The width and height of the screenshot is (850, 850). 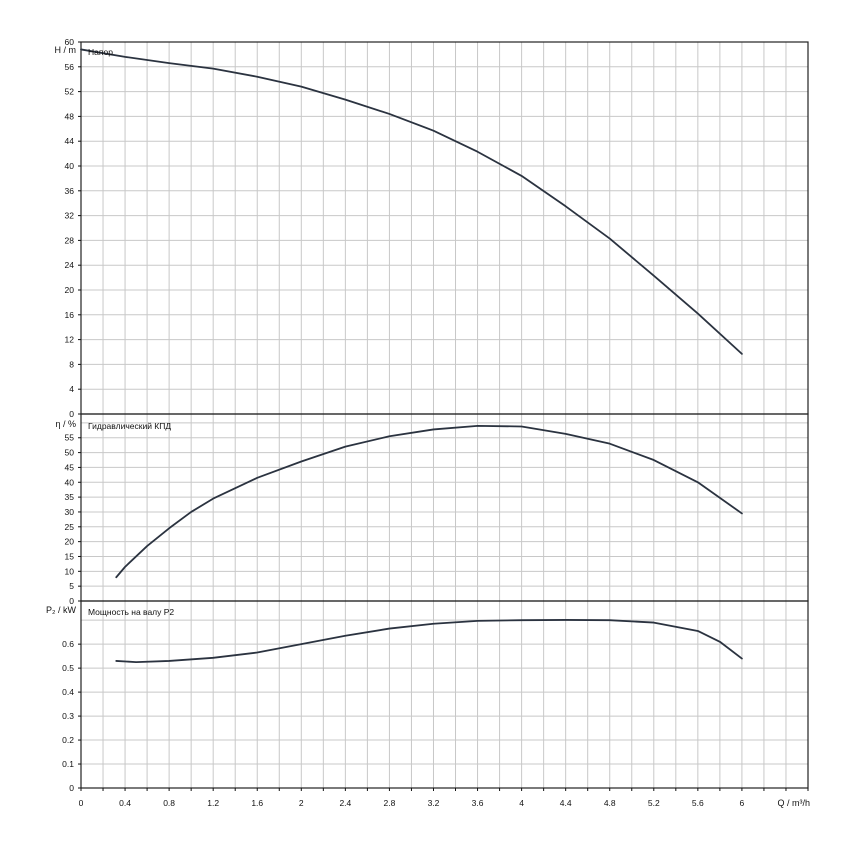 What do you see at coordinates (65, 424) in the screenshot?
I see `efficiency-y-axis-label: η / %` at bounding box center [65, 424].